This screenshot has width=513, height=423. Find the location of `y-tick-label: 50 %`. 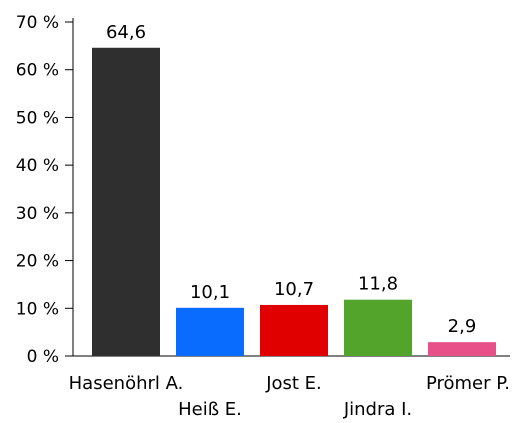

y-tick-label: 50 % is located at coordinates (37, 118).